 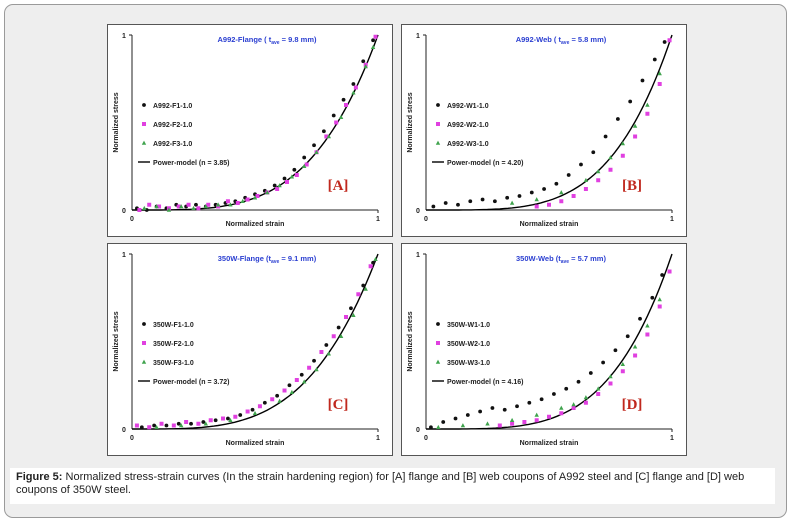 I want to click on chart-title-main: A992-Web ( t, so click(x=539, y=39).